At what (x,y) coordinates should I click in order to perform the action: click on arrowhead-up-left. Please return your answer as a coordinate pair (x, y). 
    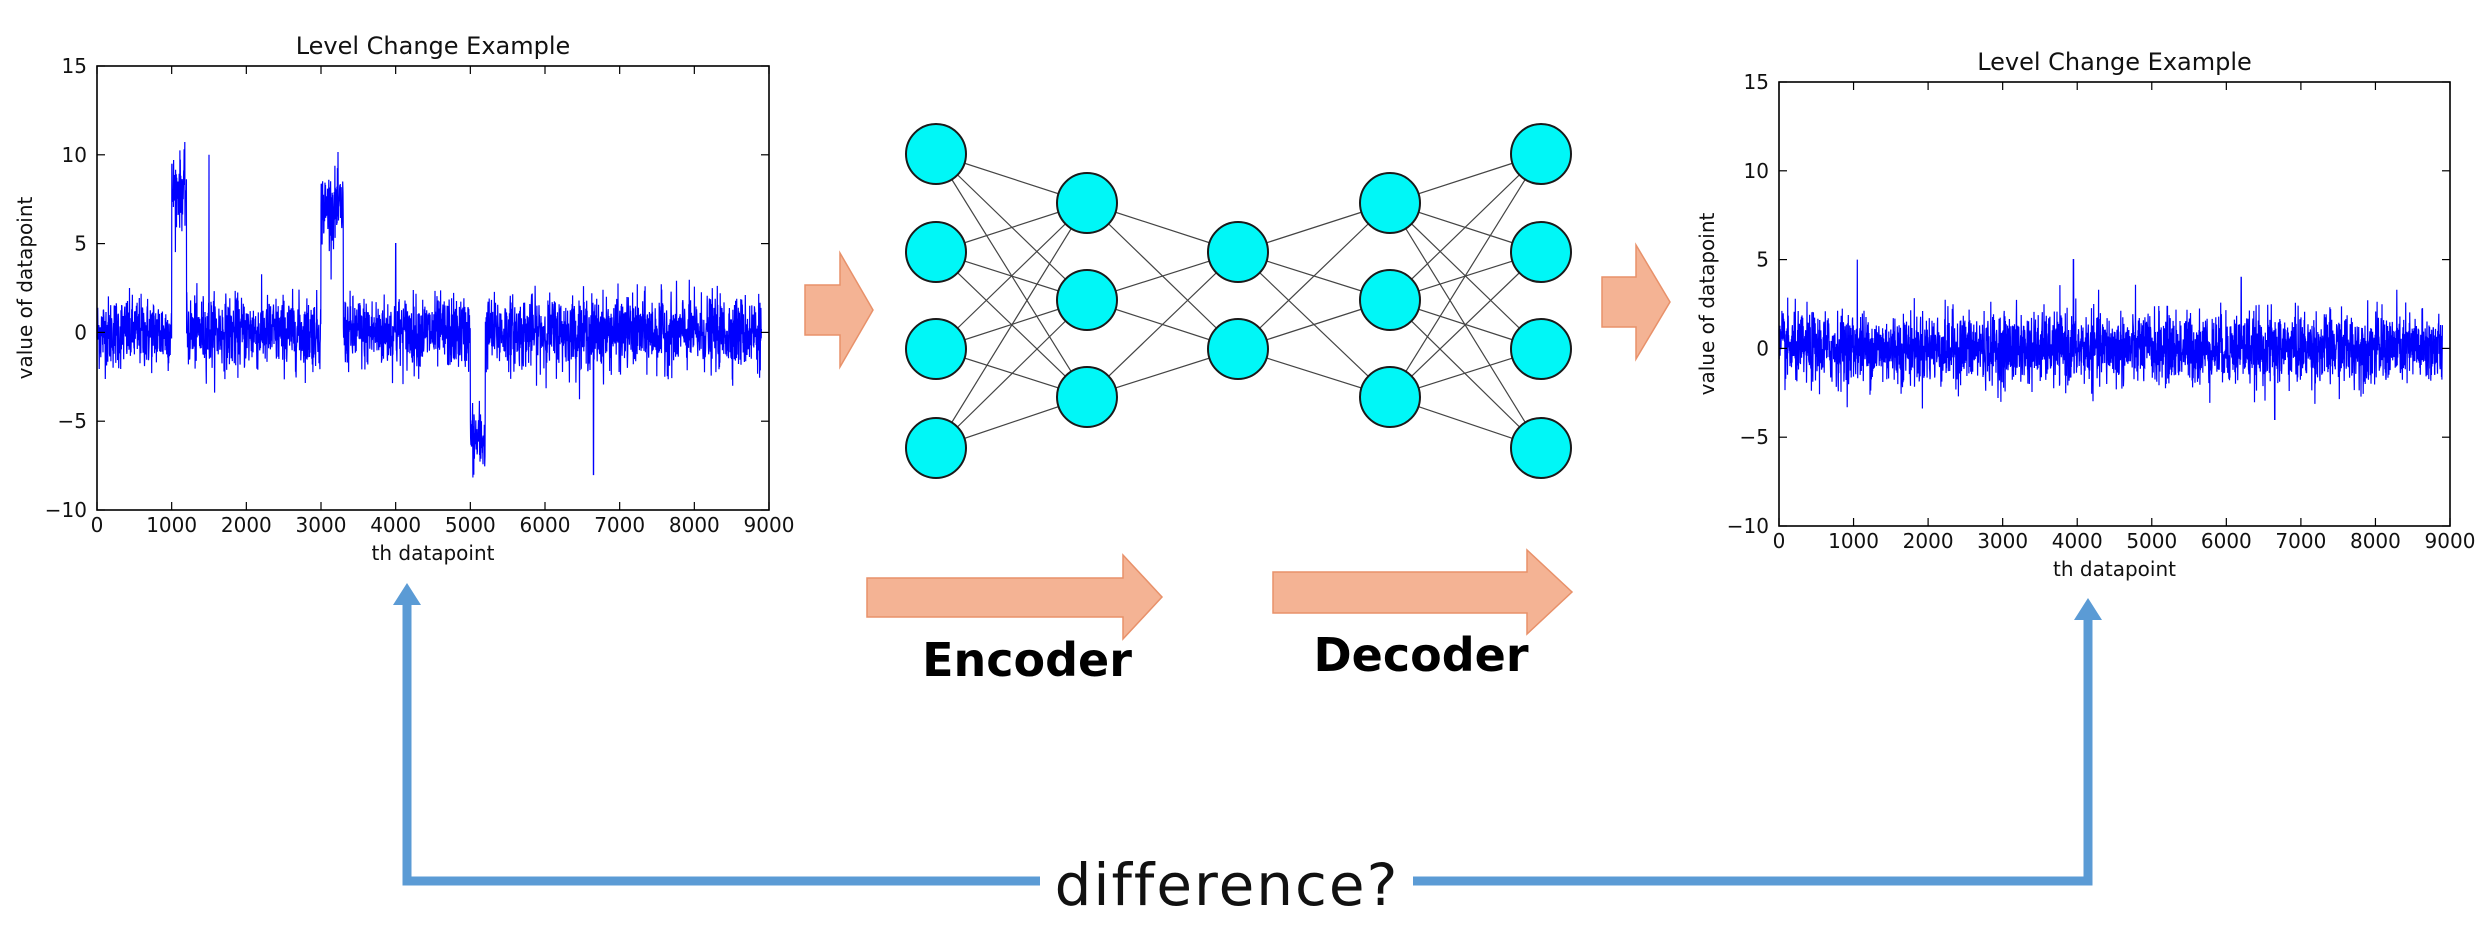
    Looking at the image, I should click on (407, 594).